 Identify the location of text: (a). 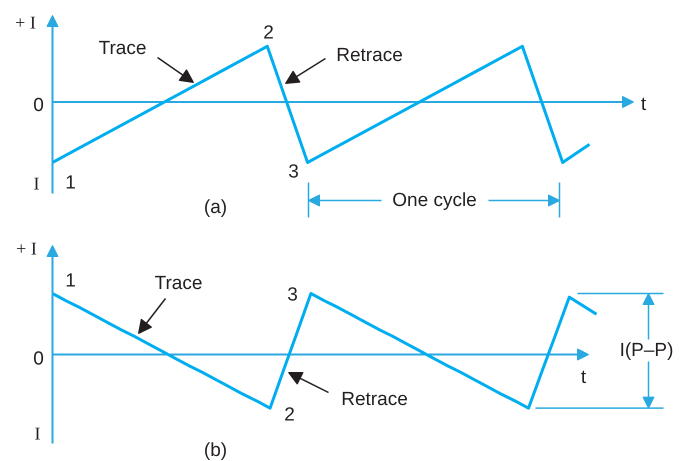
(216, 207).